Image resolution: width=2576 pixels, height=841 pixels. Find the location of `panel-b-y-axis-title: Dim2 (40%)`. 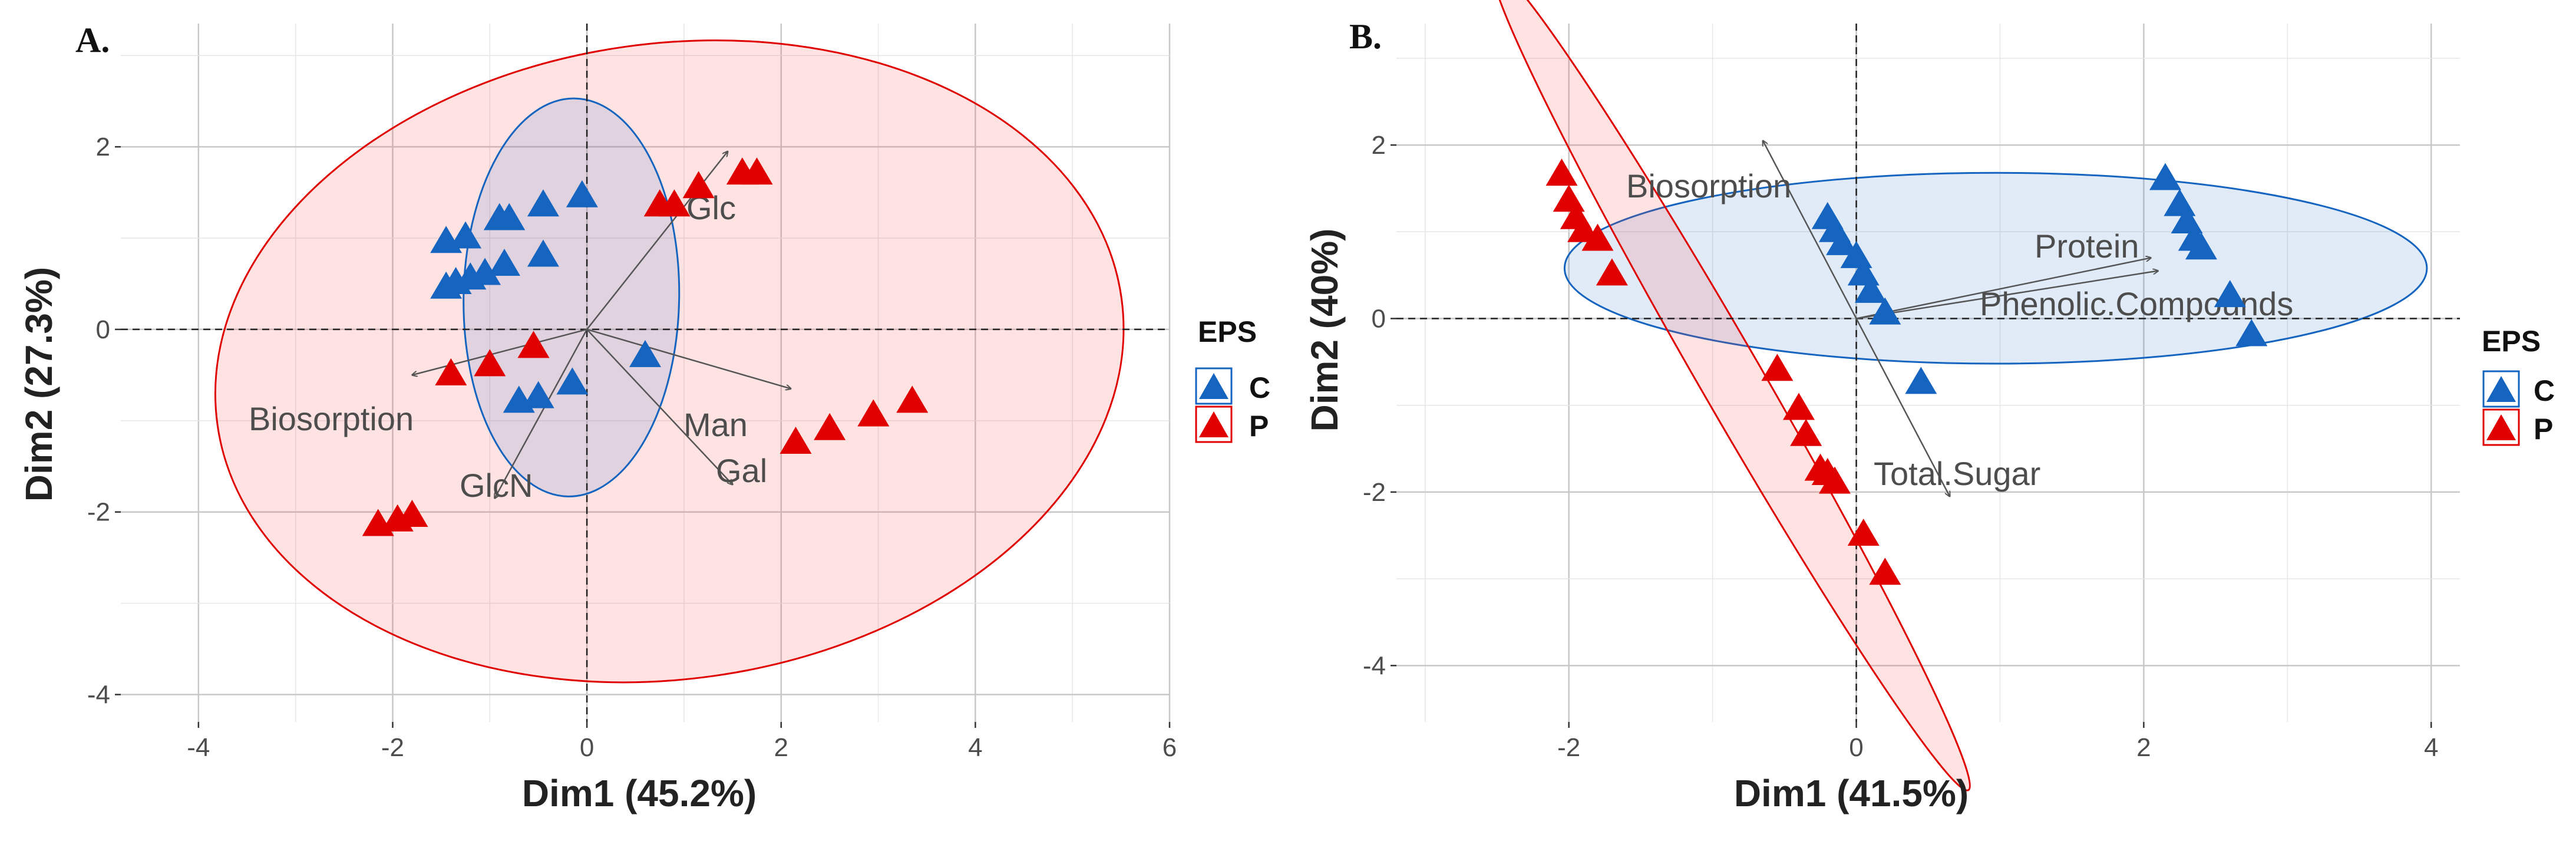

panel-b-y-axis-title: Dim2 (40%) is located at coordinates (1325, 330).